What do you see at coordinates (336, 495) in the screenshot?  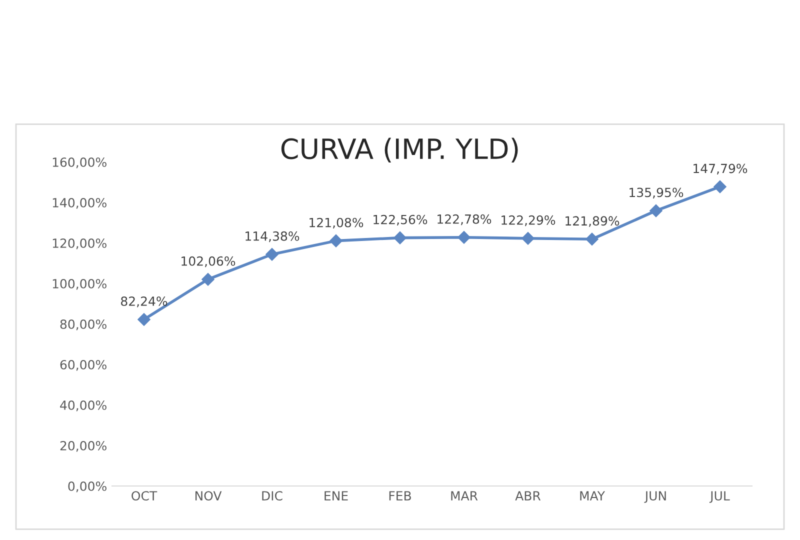 I see `x-tick-label: ENE` at bounding box center [336, 495].